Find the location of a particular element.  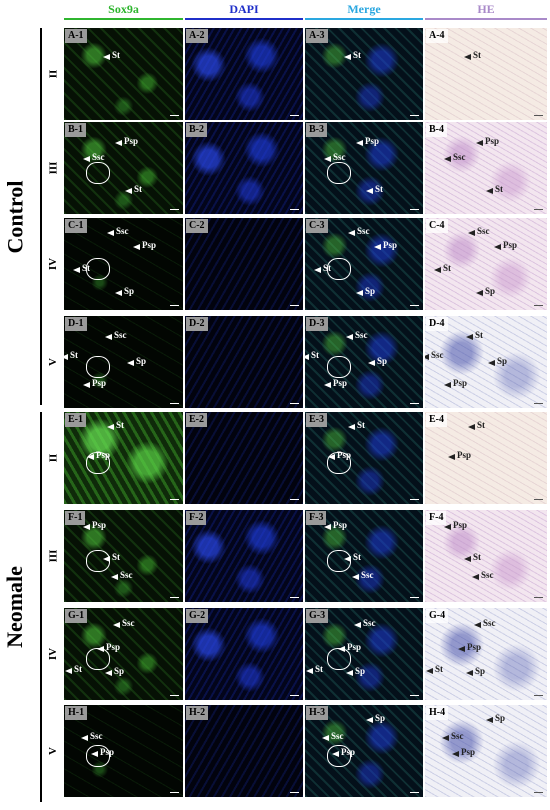

panel-label: F-1 is located at coordinates (75, 518).